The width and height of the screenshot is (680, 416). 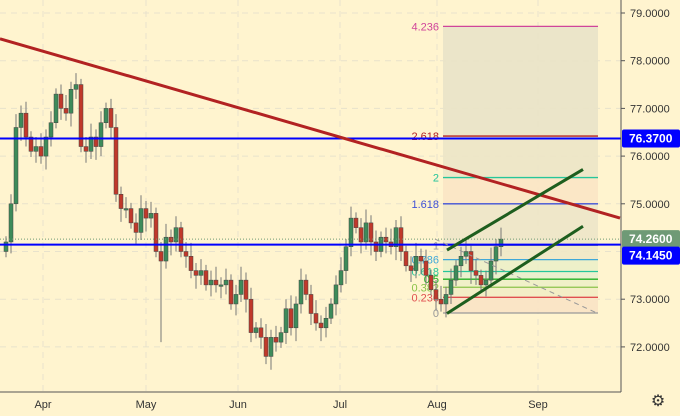 What do you see at coordinates (425, 27) in the screenshot?
I see `fib-level-label: 4.236` at bounding box center [425, 27].